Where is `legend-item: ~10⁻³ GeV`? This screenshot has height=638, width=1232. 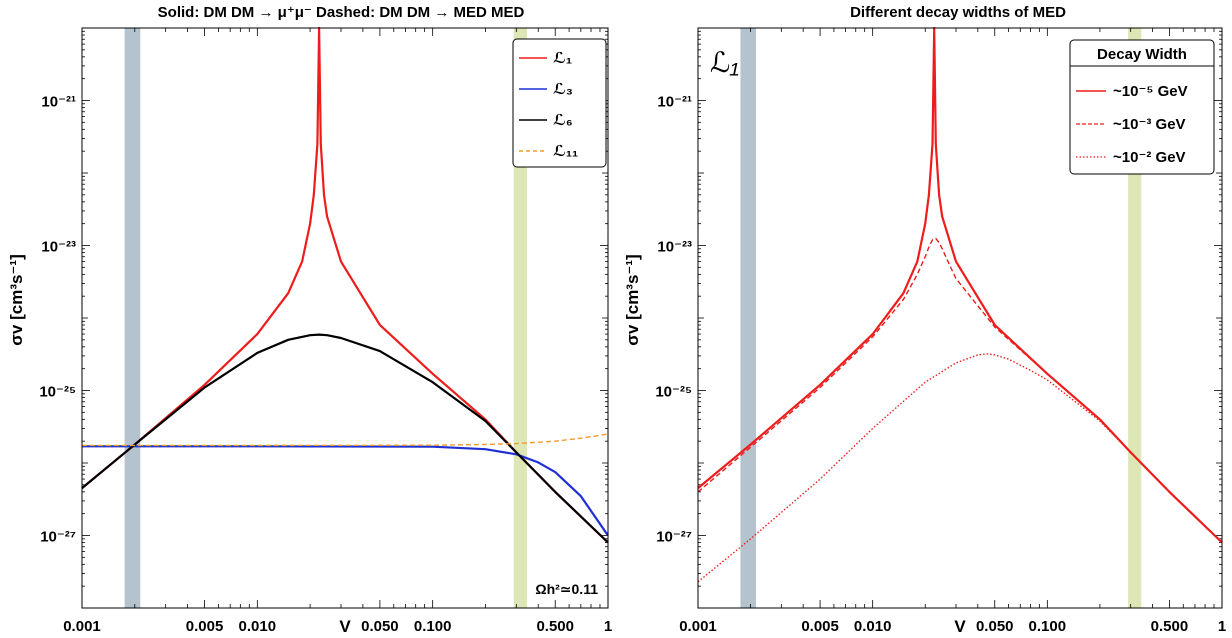
legend-item: ~10⁻³ GeV is located at coordinates (1131, 124).